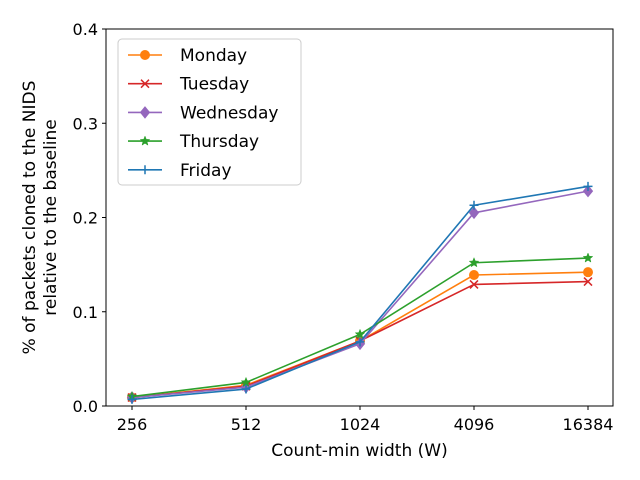  I want to click on legend-entry-friday: Friday, so click(180, 171).